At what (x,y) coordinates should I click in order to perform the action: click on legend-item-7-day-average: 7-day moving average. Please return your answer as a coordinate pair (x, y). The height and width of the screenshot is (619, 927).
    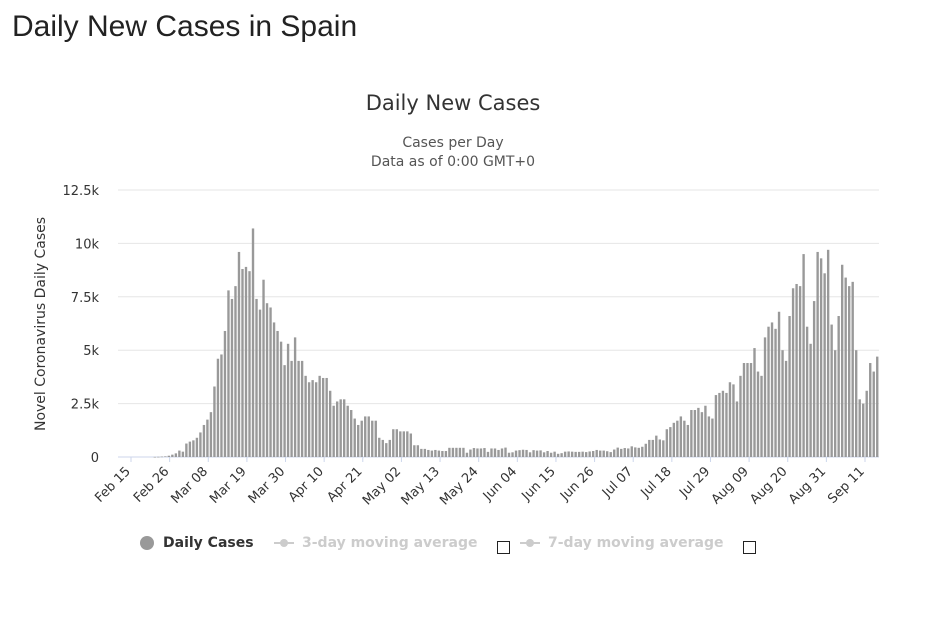
    Looking at the image, I should click on (622, 543).